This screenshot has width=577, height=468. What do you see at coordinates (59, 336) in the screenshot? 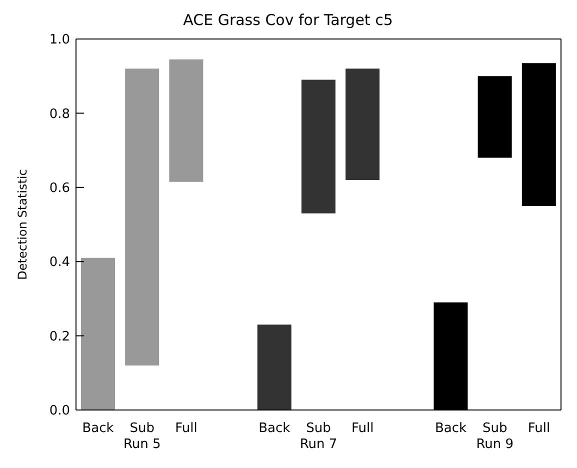
I see `y-tick-label: 0.2` at bounding box center [59, 336].